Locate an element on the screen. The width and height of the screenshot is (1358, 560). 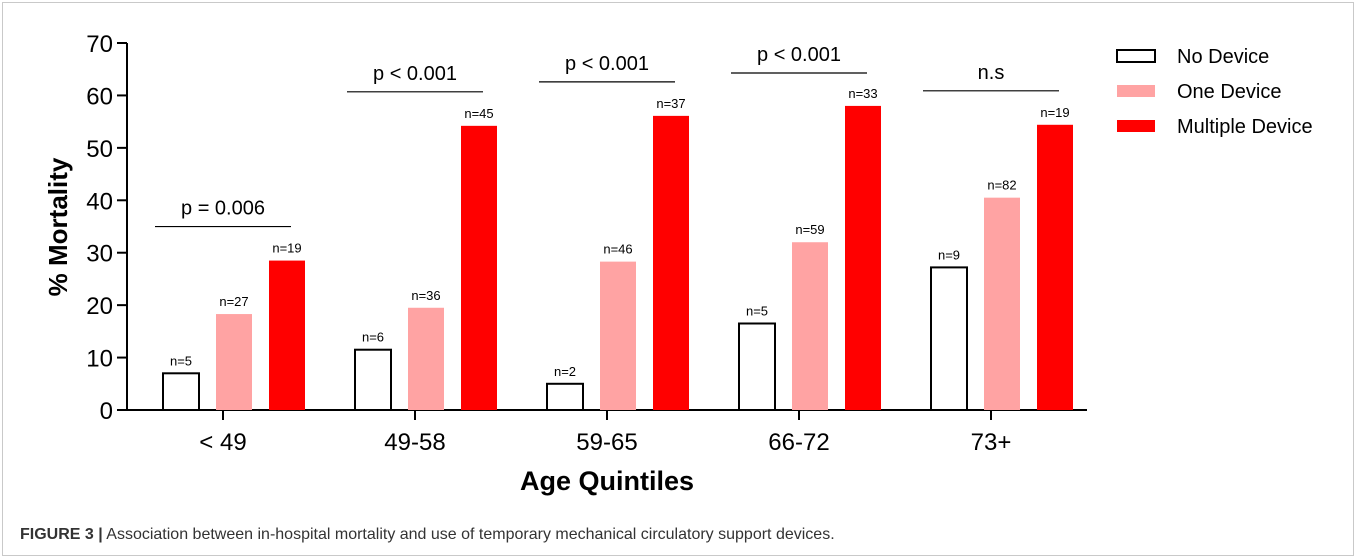
significance-label: p = 0.006 is located at coordinates (223, 209).